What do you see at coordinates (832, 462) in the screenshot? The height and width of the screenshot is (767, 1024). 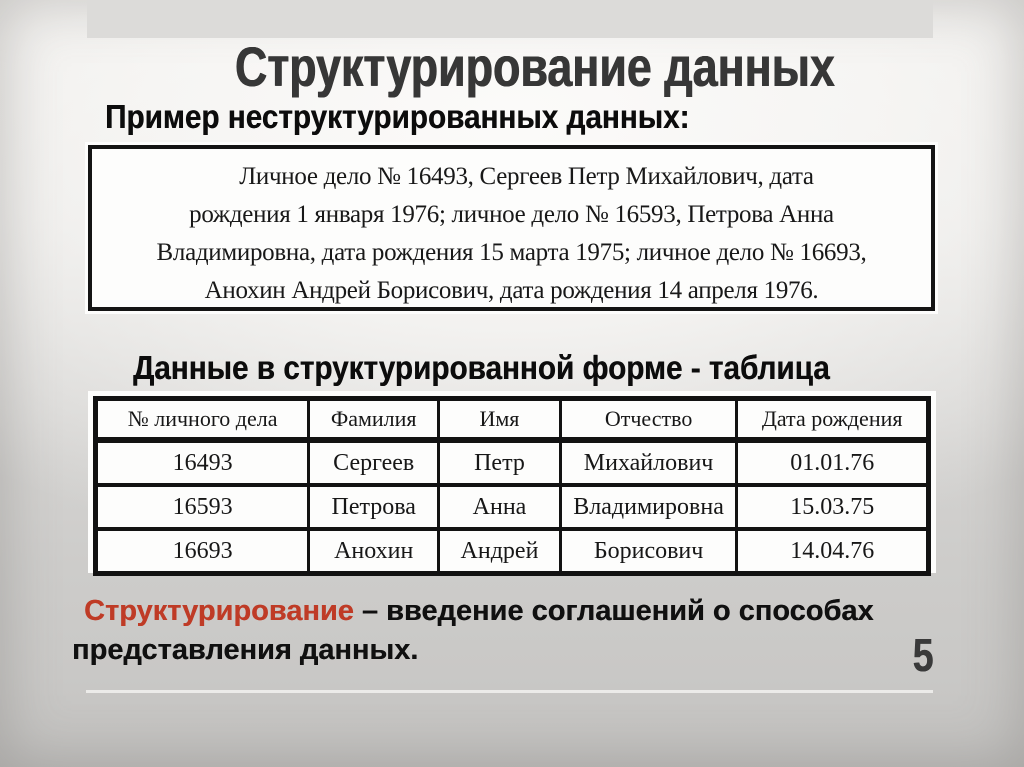 I see `table-cell: 01.01.76` at bounding box center [832, 462].